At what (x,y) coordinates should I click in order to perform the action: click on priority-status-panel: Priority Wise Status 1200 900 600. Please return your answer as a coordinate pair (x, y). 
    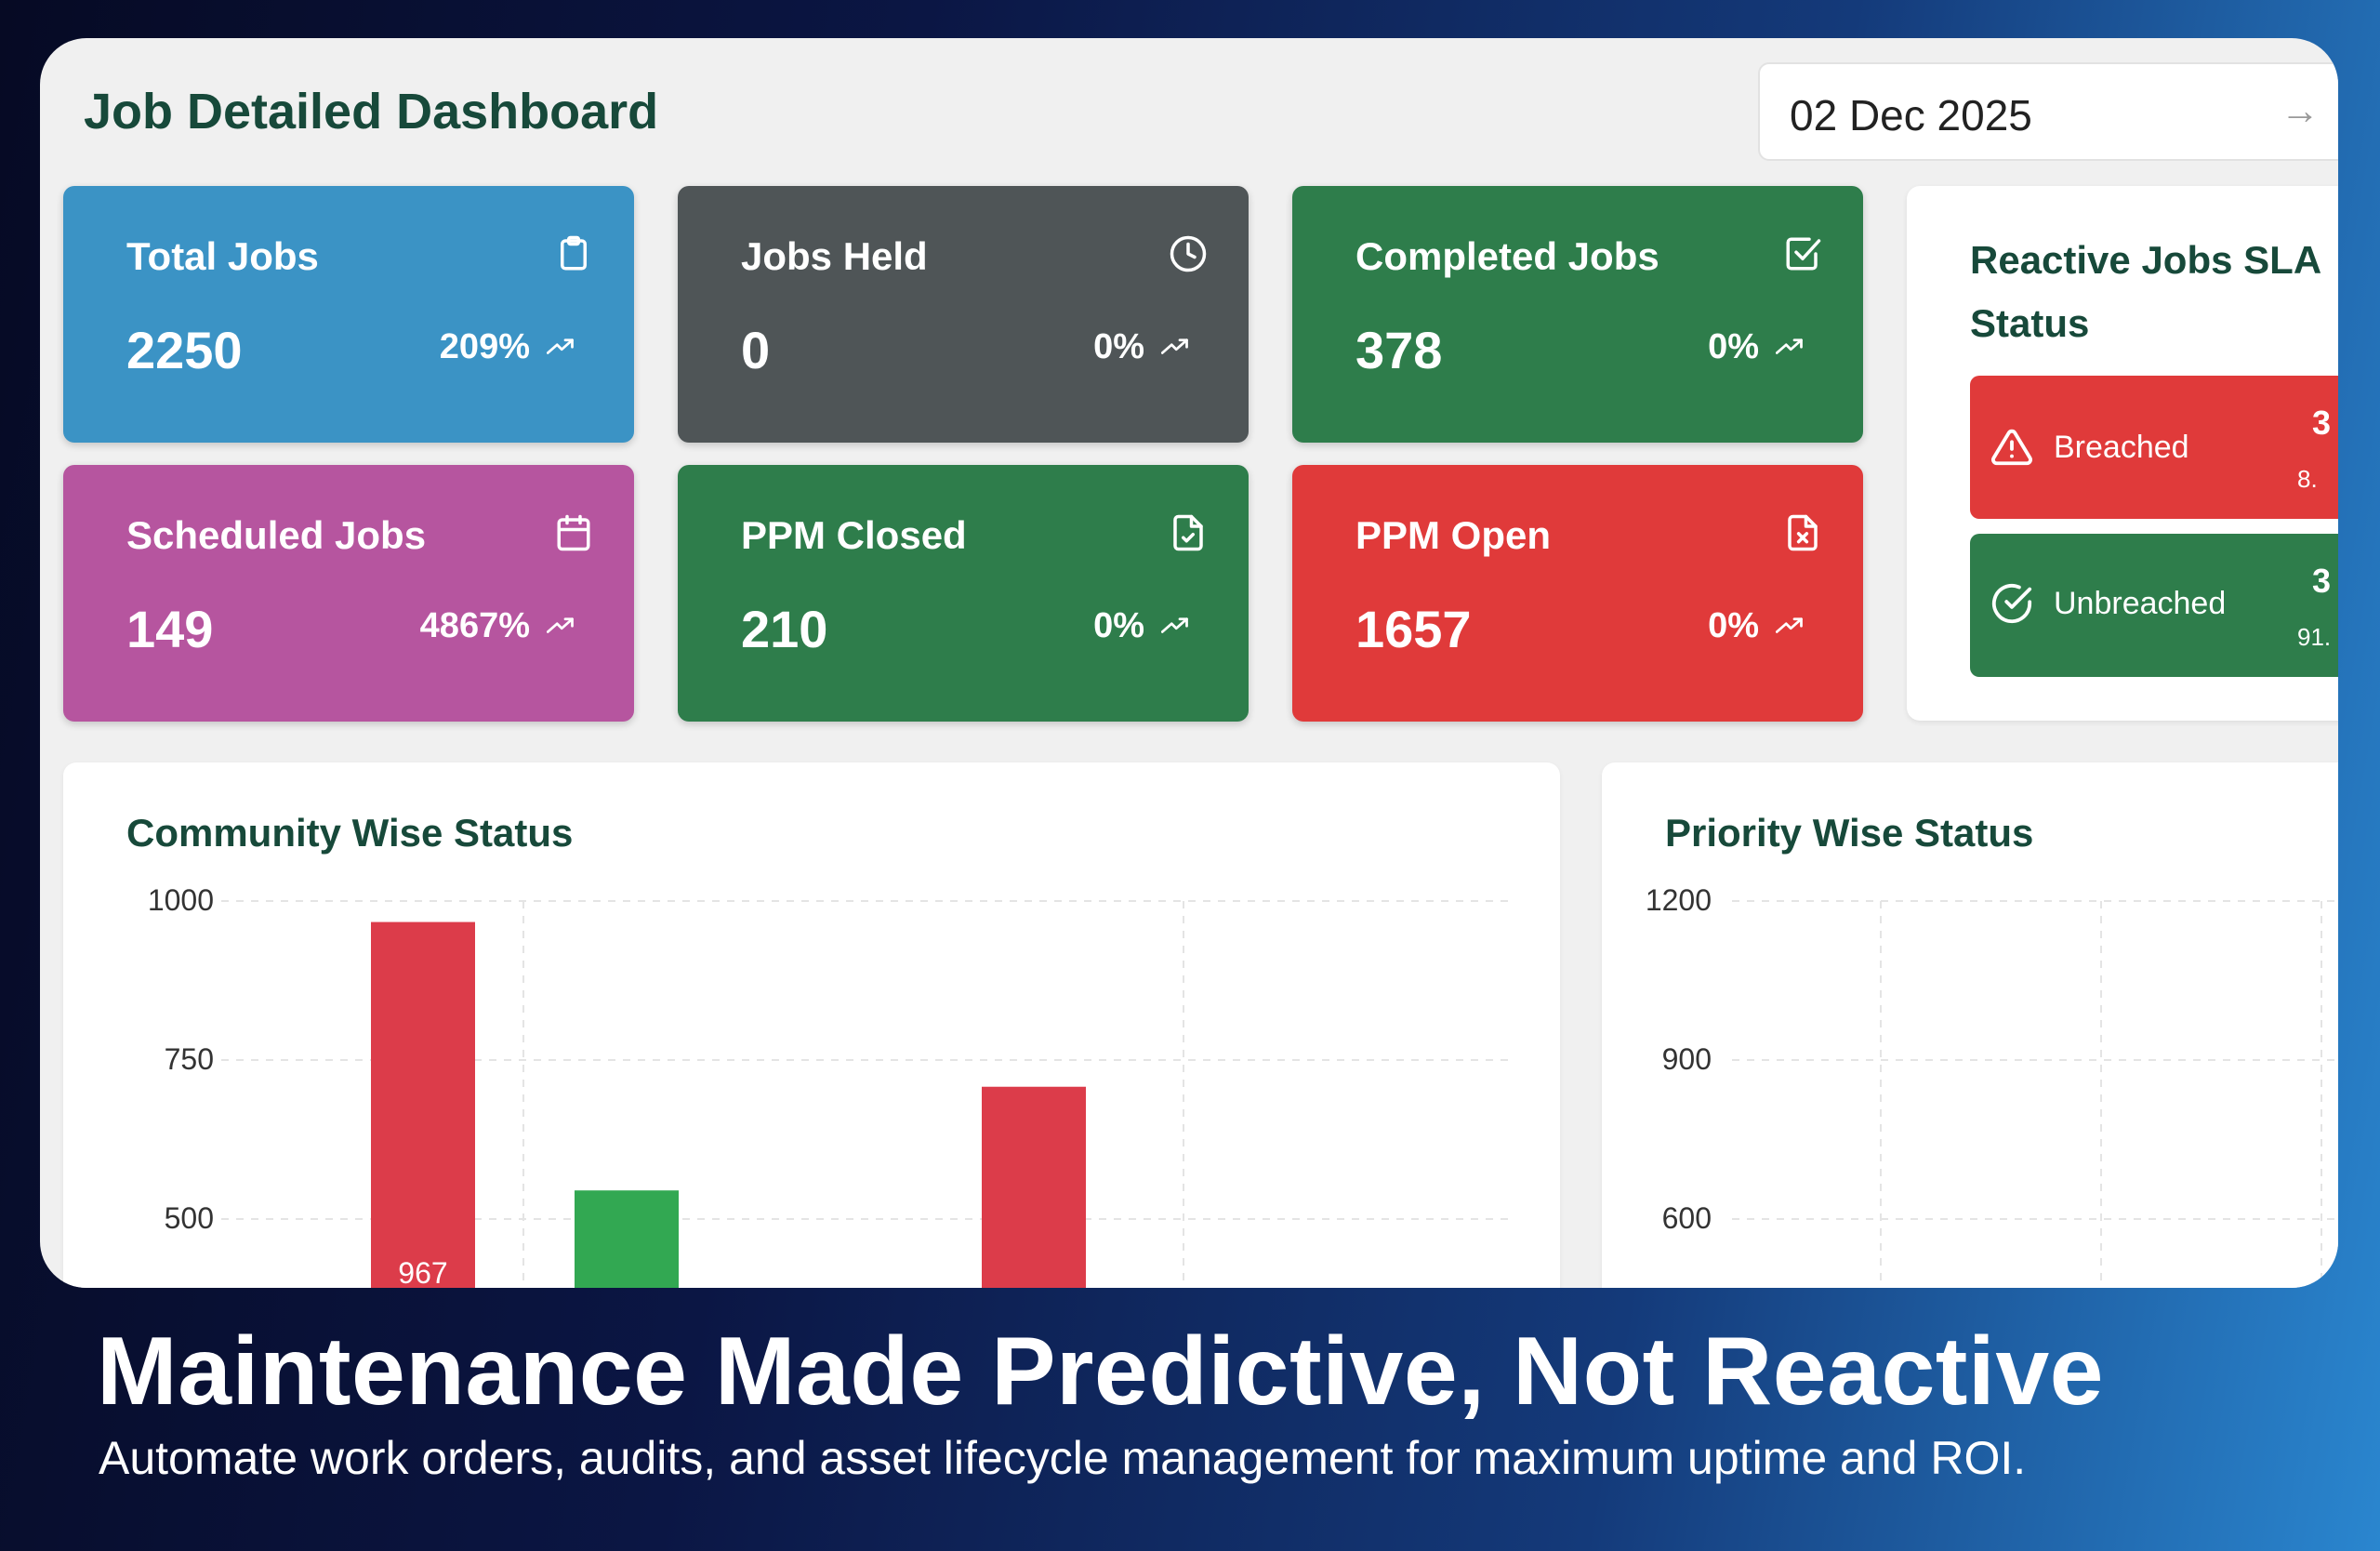
    Looking at the image, I should click on (1970, 1025).